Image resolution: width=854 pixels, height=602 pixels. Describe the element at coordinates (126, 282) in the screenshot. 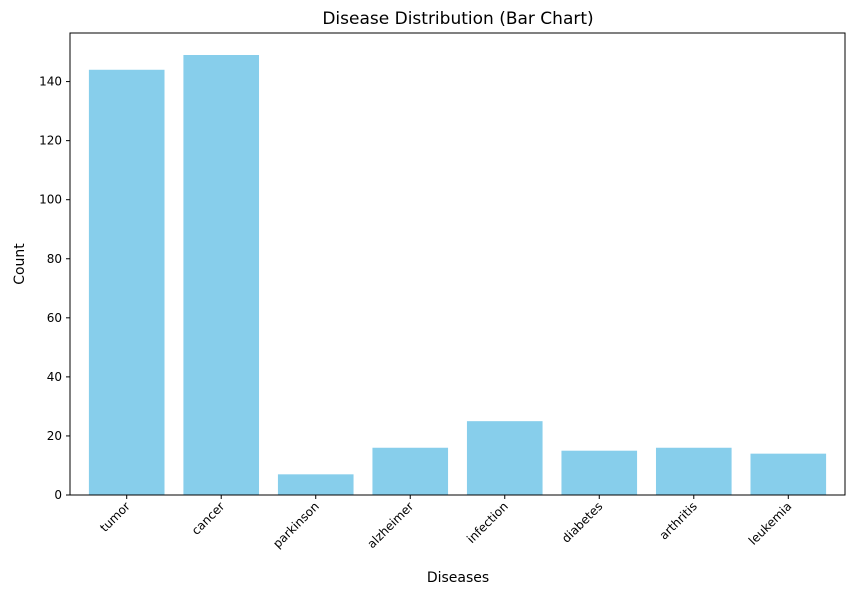

I see `bar-tumor` at that location.